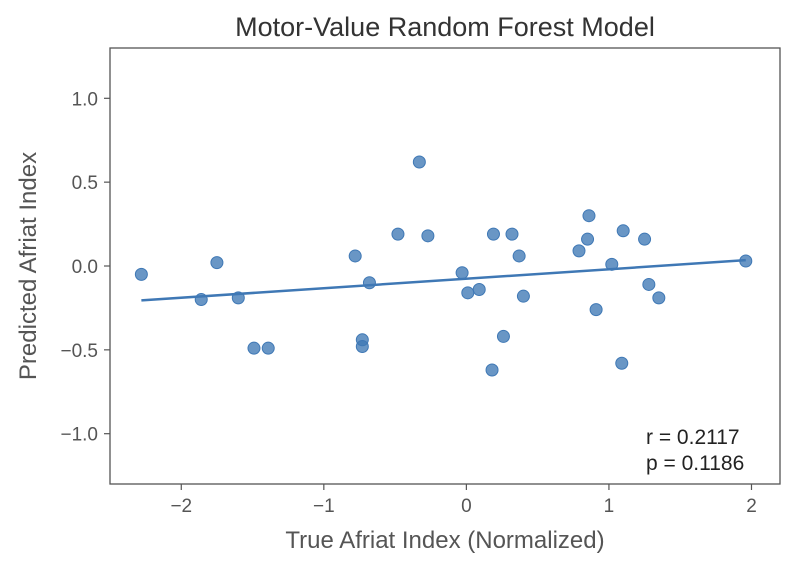  I want to click on y-axis: 1.0 0.5 0.0 −0.5 −1.0, so click(85, 267).